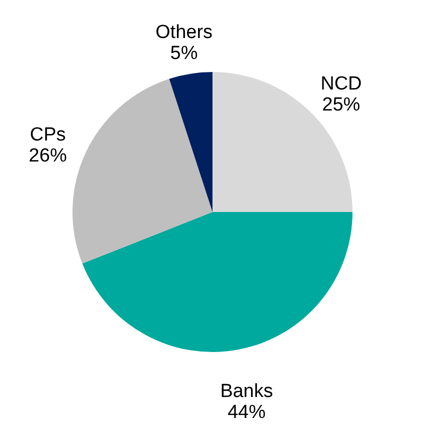  What do you see at coordinates (48, 135) in the screenshot?
I see `slice-label: CPs` at bounding box center [48, 135].